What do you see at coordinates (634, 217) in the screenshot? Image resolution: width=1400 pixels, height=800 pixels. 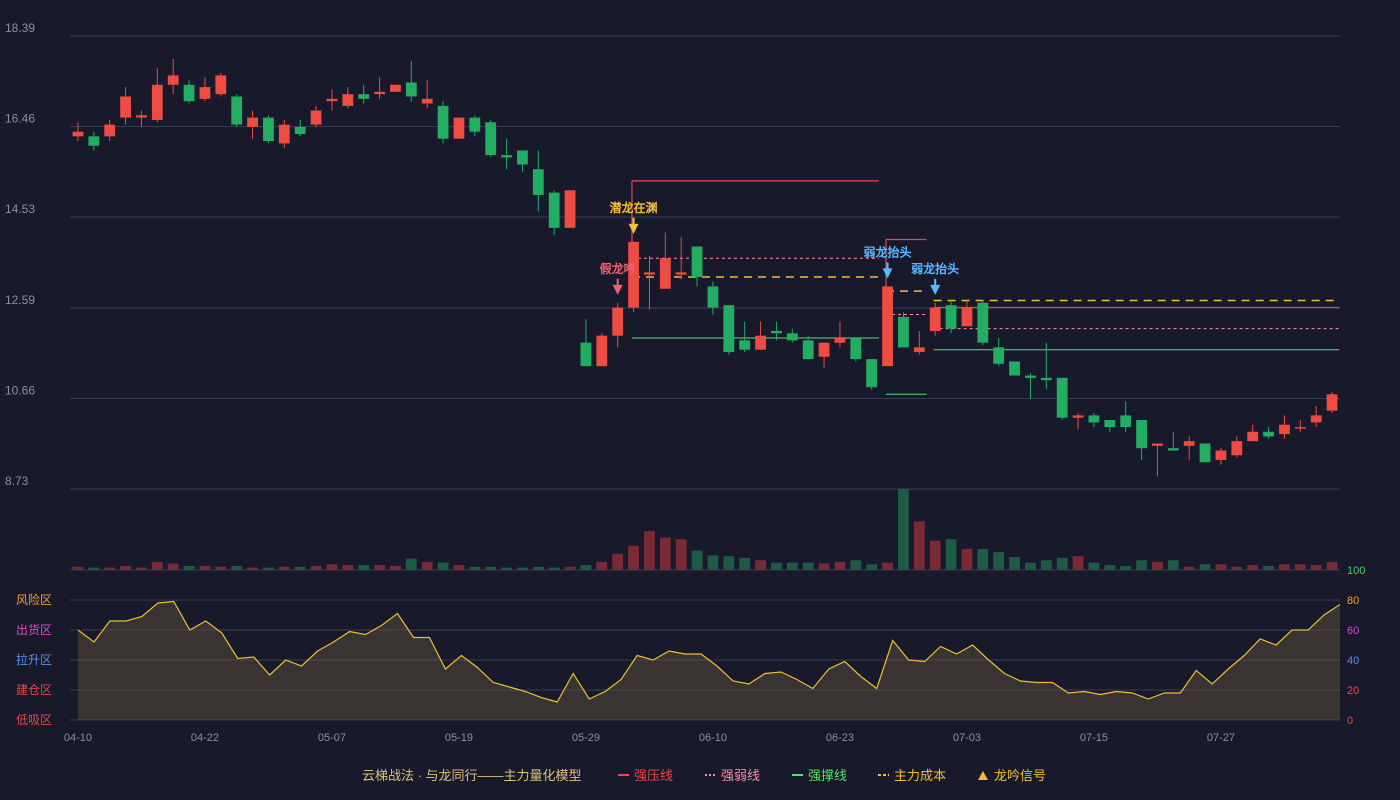 I see `signal-annotation: 潜龙在渊` at bounding box center [634, 217].